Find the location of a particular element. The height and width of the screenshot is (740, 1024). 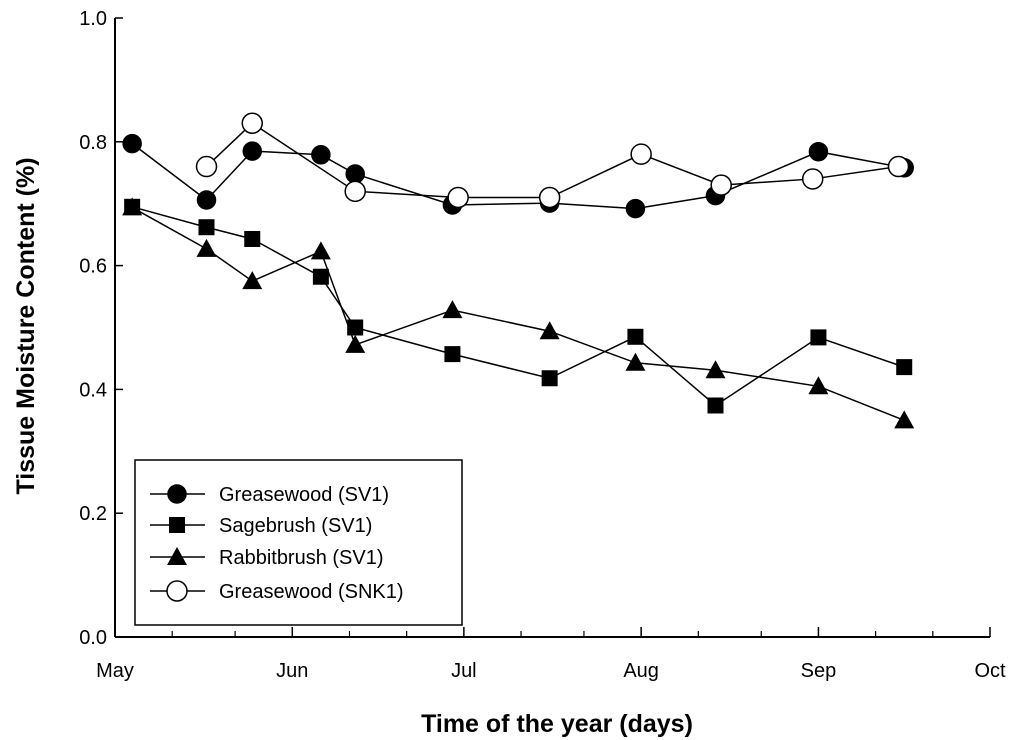

legend-label: Sagebrush (SV1) is located at coordinates (295, 526).